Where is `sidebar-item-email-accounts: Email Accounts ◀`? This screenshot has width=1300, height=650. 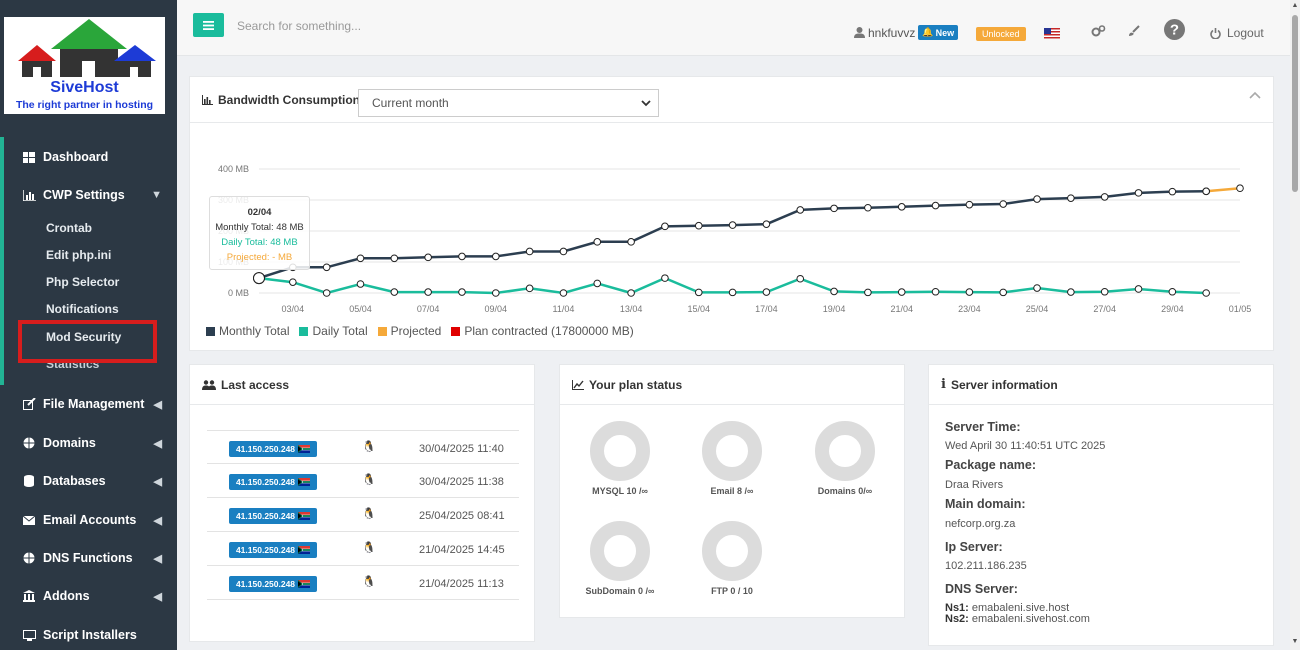
sidebar-item-email-accounts: Email Accounts ◀ is located at coordinates (88, 520).